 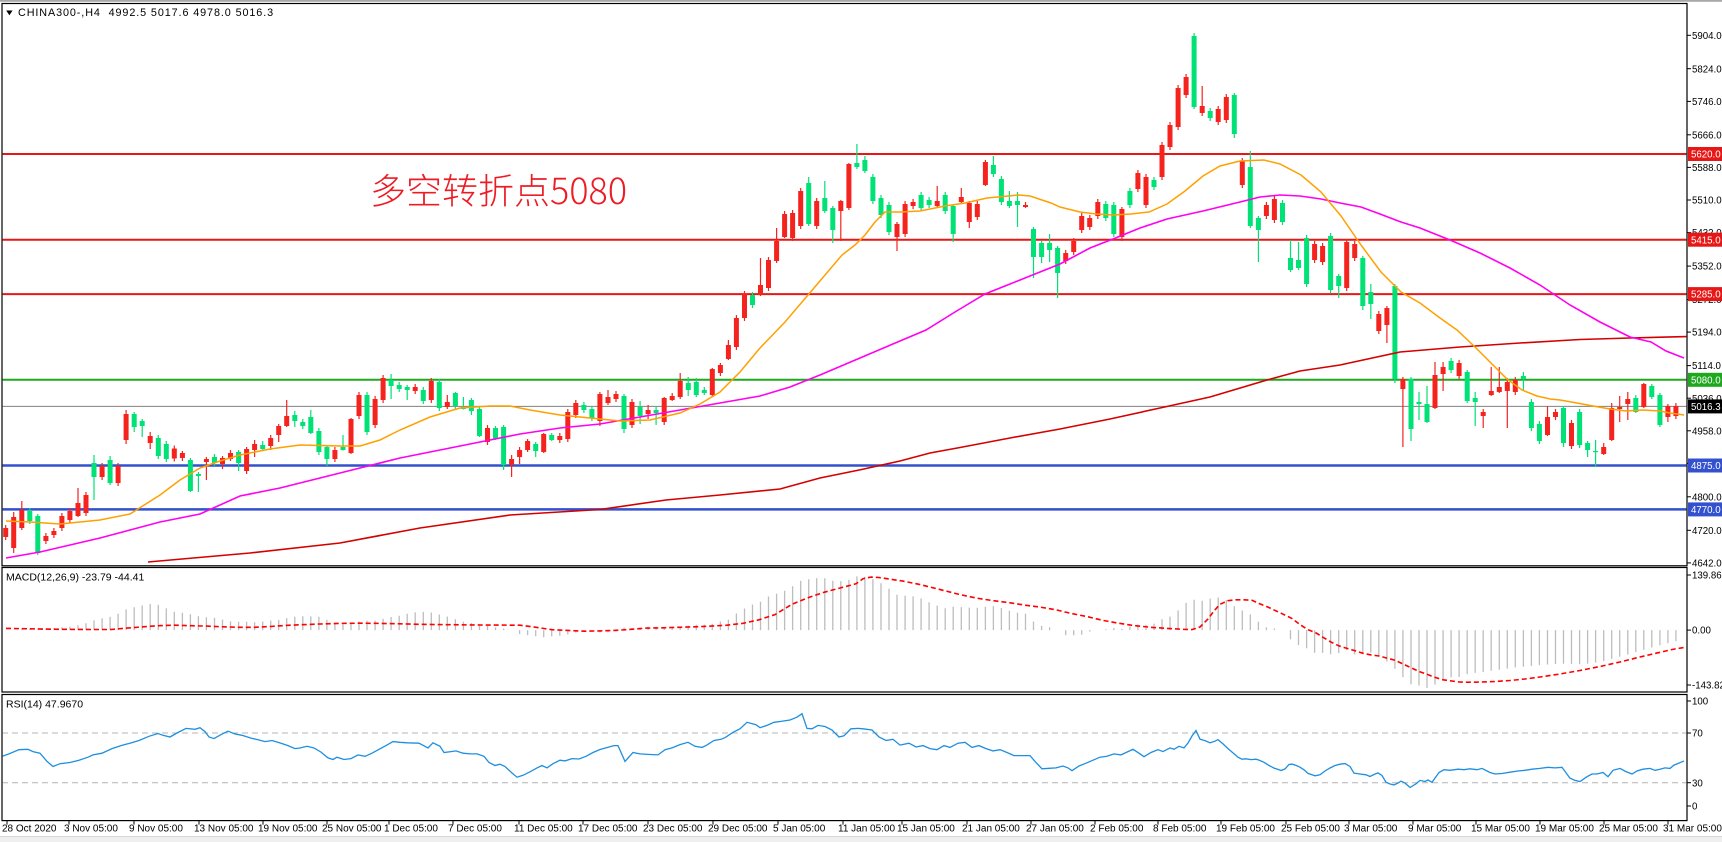 What do you see at coordinates (29, 829) in the screenshot?
I see `svg-text: 28 Oct 2020` at bounding box center [29, 829].